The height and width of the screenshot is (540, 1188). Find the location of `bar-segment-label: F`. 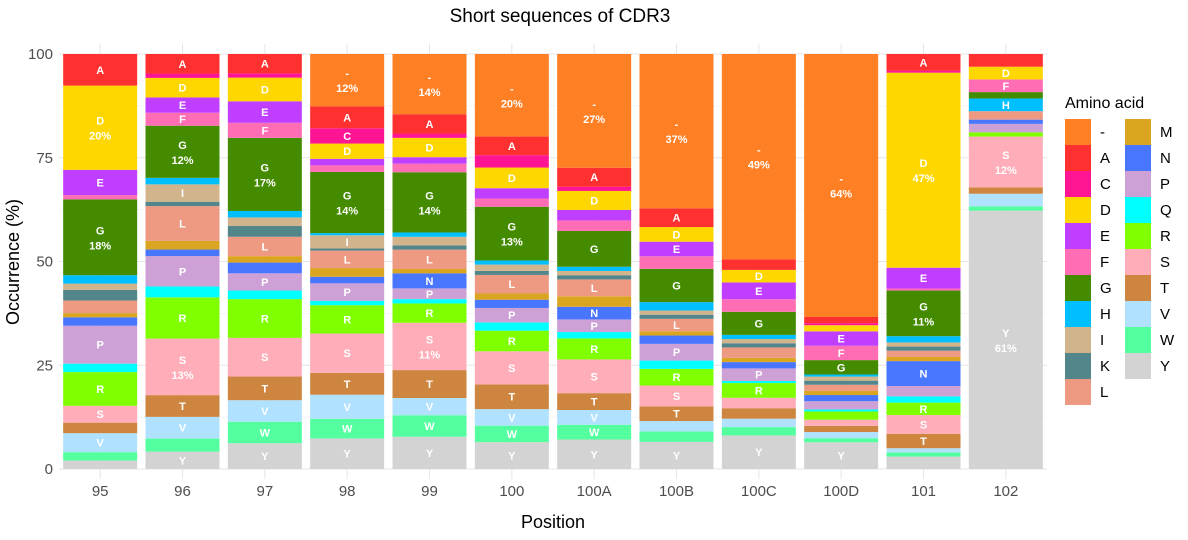

bar-segment-label: F is located at coordinates (182, 120).